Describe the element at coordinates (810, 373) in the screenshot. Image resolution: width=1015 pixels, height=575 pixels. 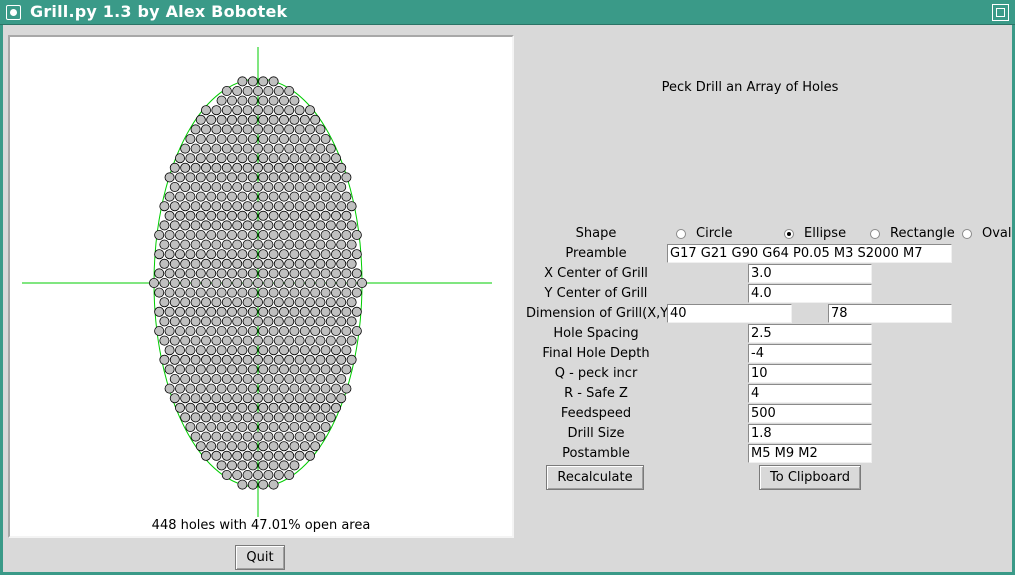
I see `peck-incr-field` at that location.